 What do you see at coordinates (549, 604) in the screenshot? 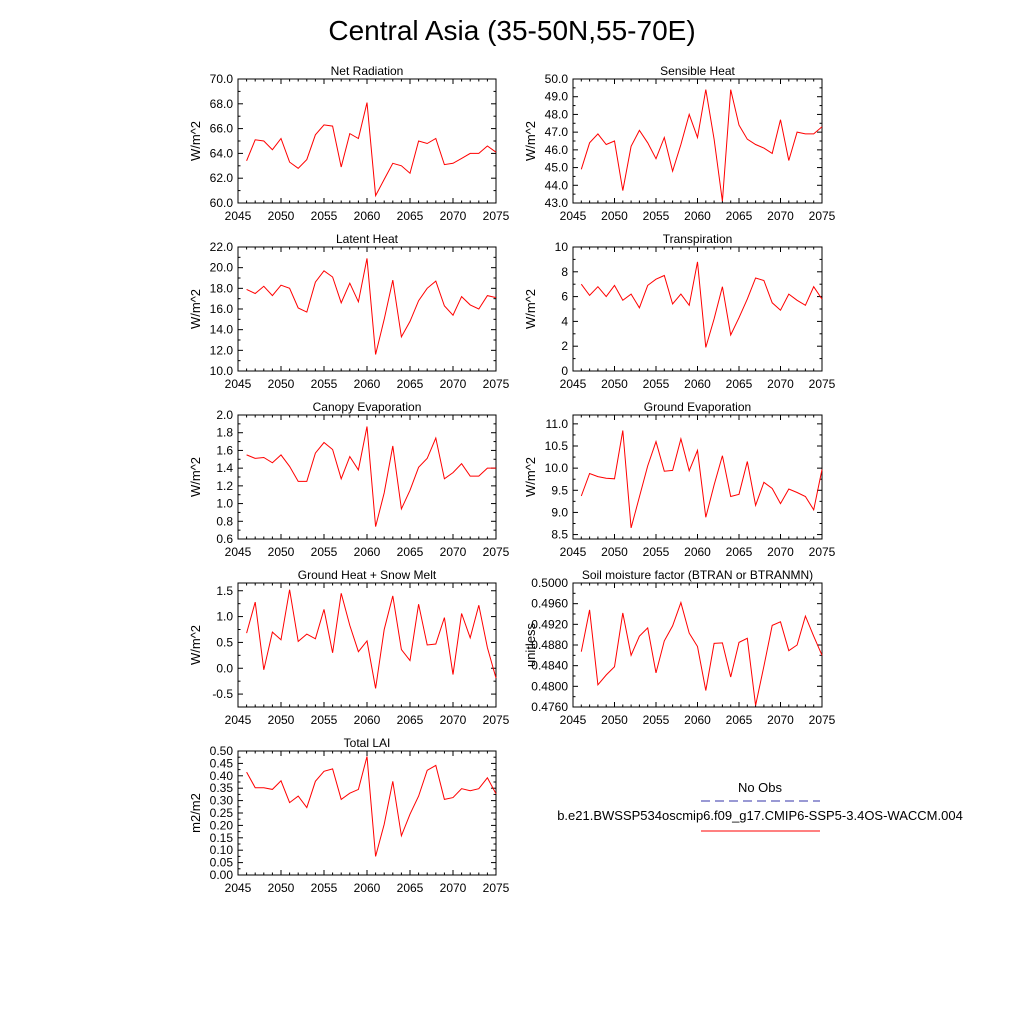
I see `y-tick-label: 0.4960` at bounding box center [549, 604].